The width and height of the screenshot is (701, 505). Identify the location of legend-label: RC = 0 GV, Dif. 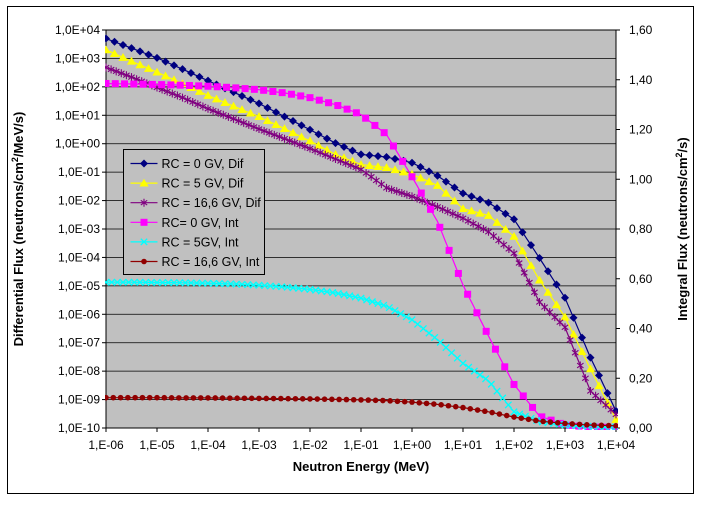
(203, 164).